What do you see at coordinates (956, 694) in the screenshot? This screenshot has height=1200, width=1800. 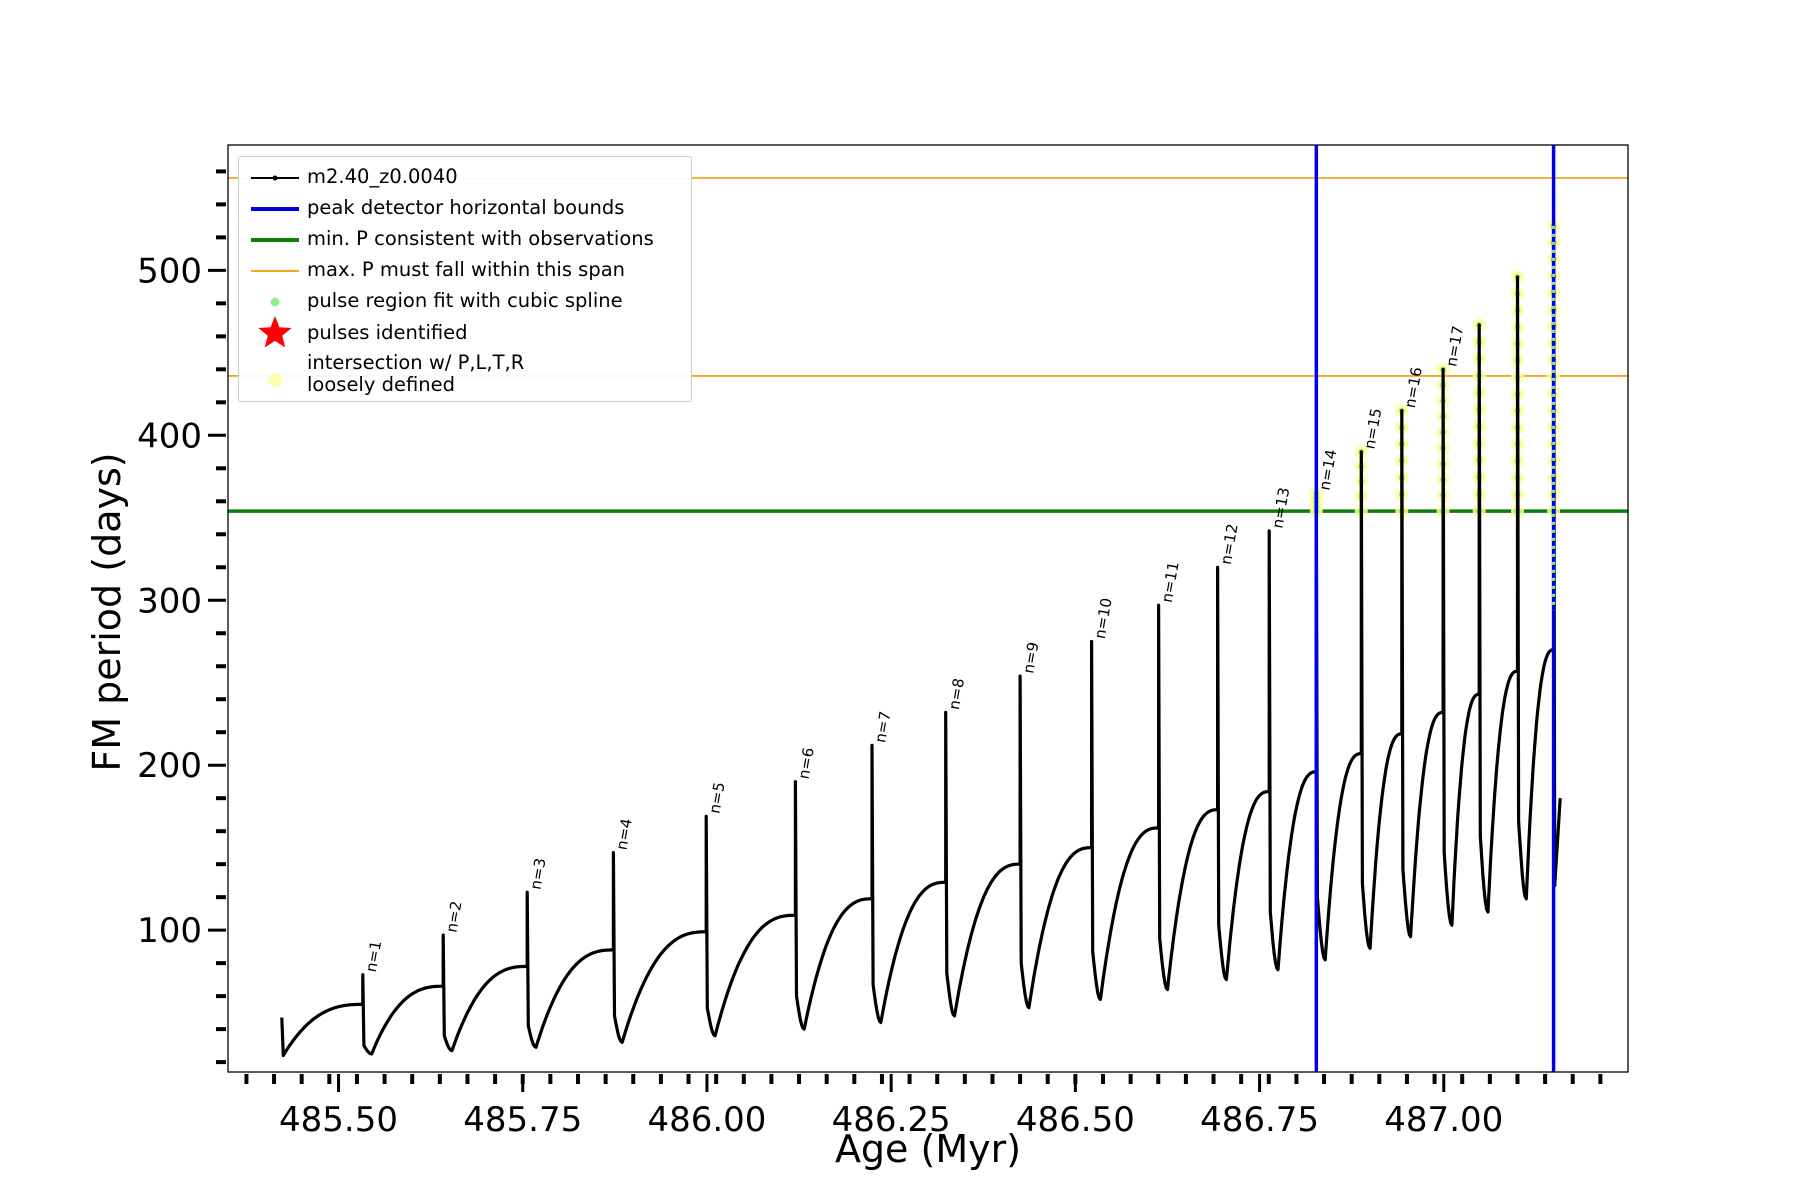 I see `annotation-n8: n=8` at bounding box center [956, 694].